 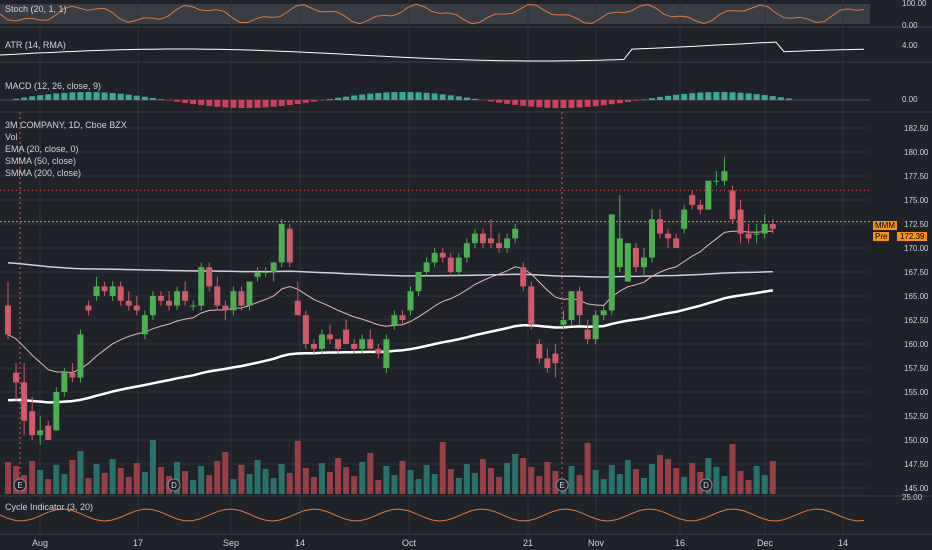 I want to click on x-tick-label: Aug, so click(x=40, y=543).